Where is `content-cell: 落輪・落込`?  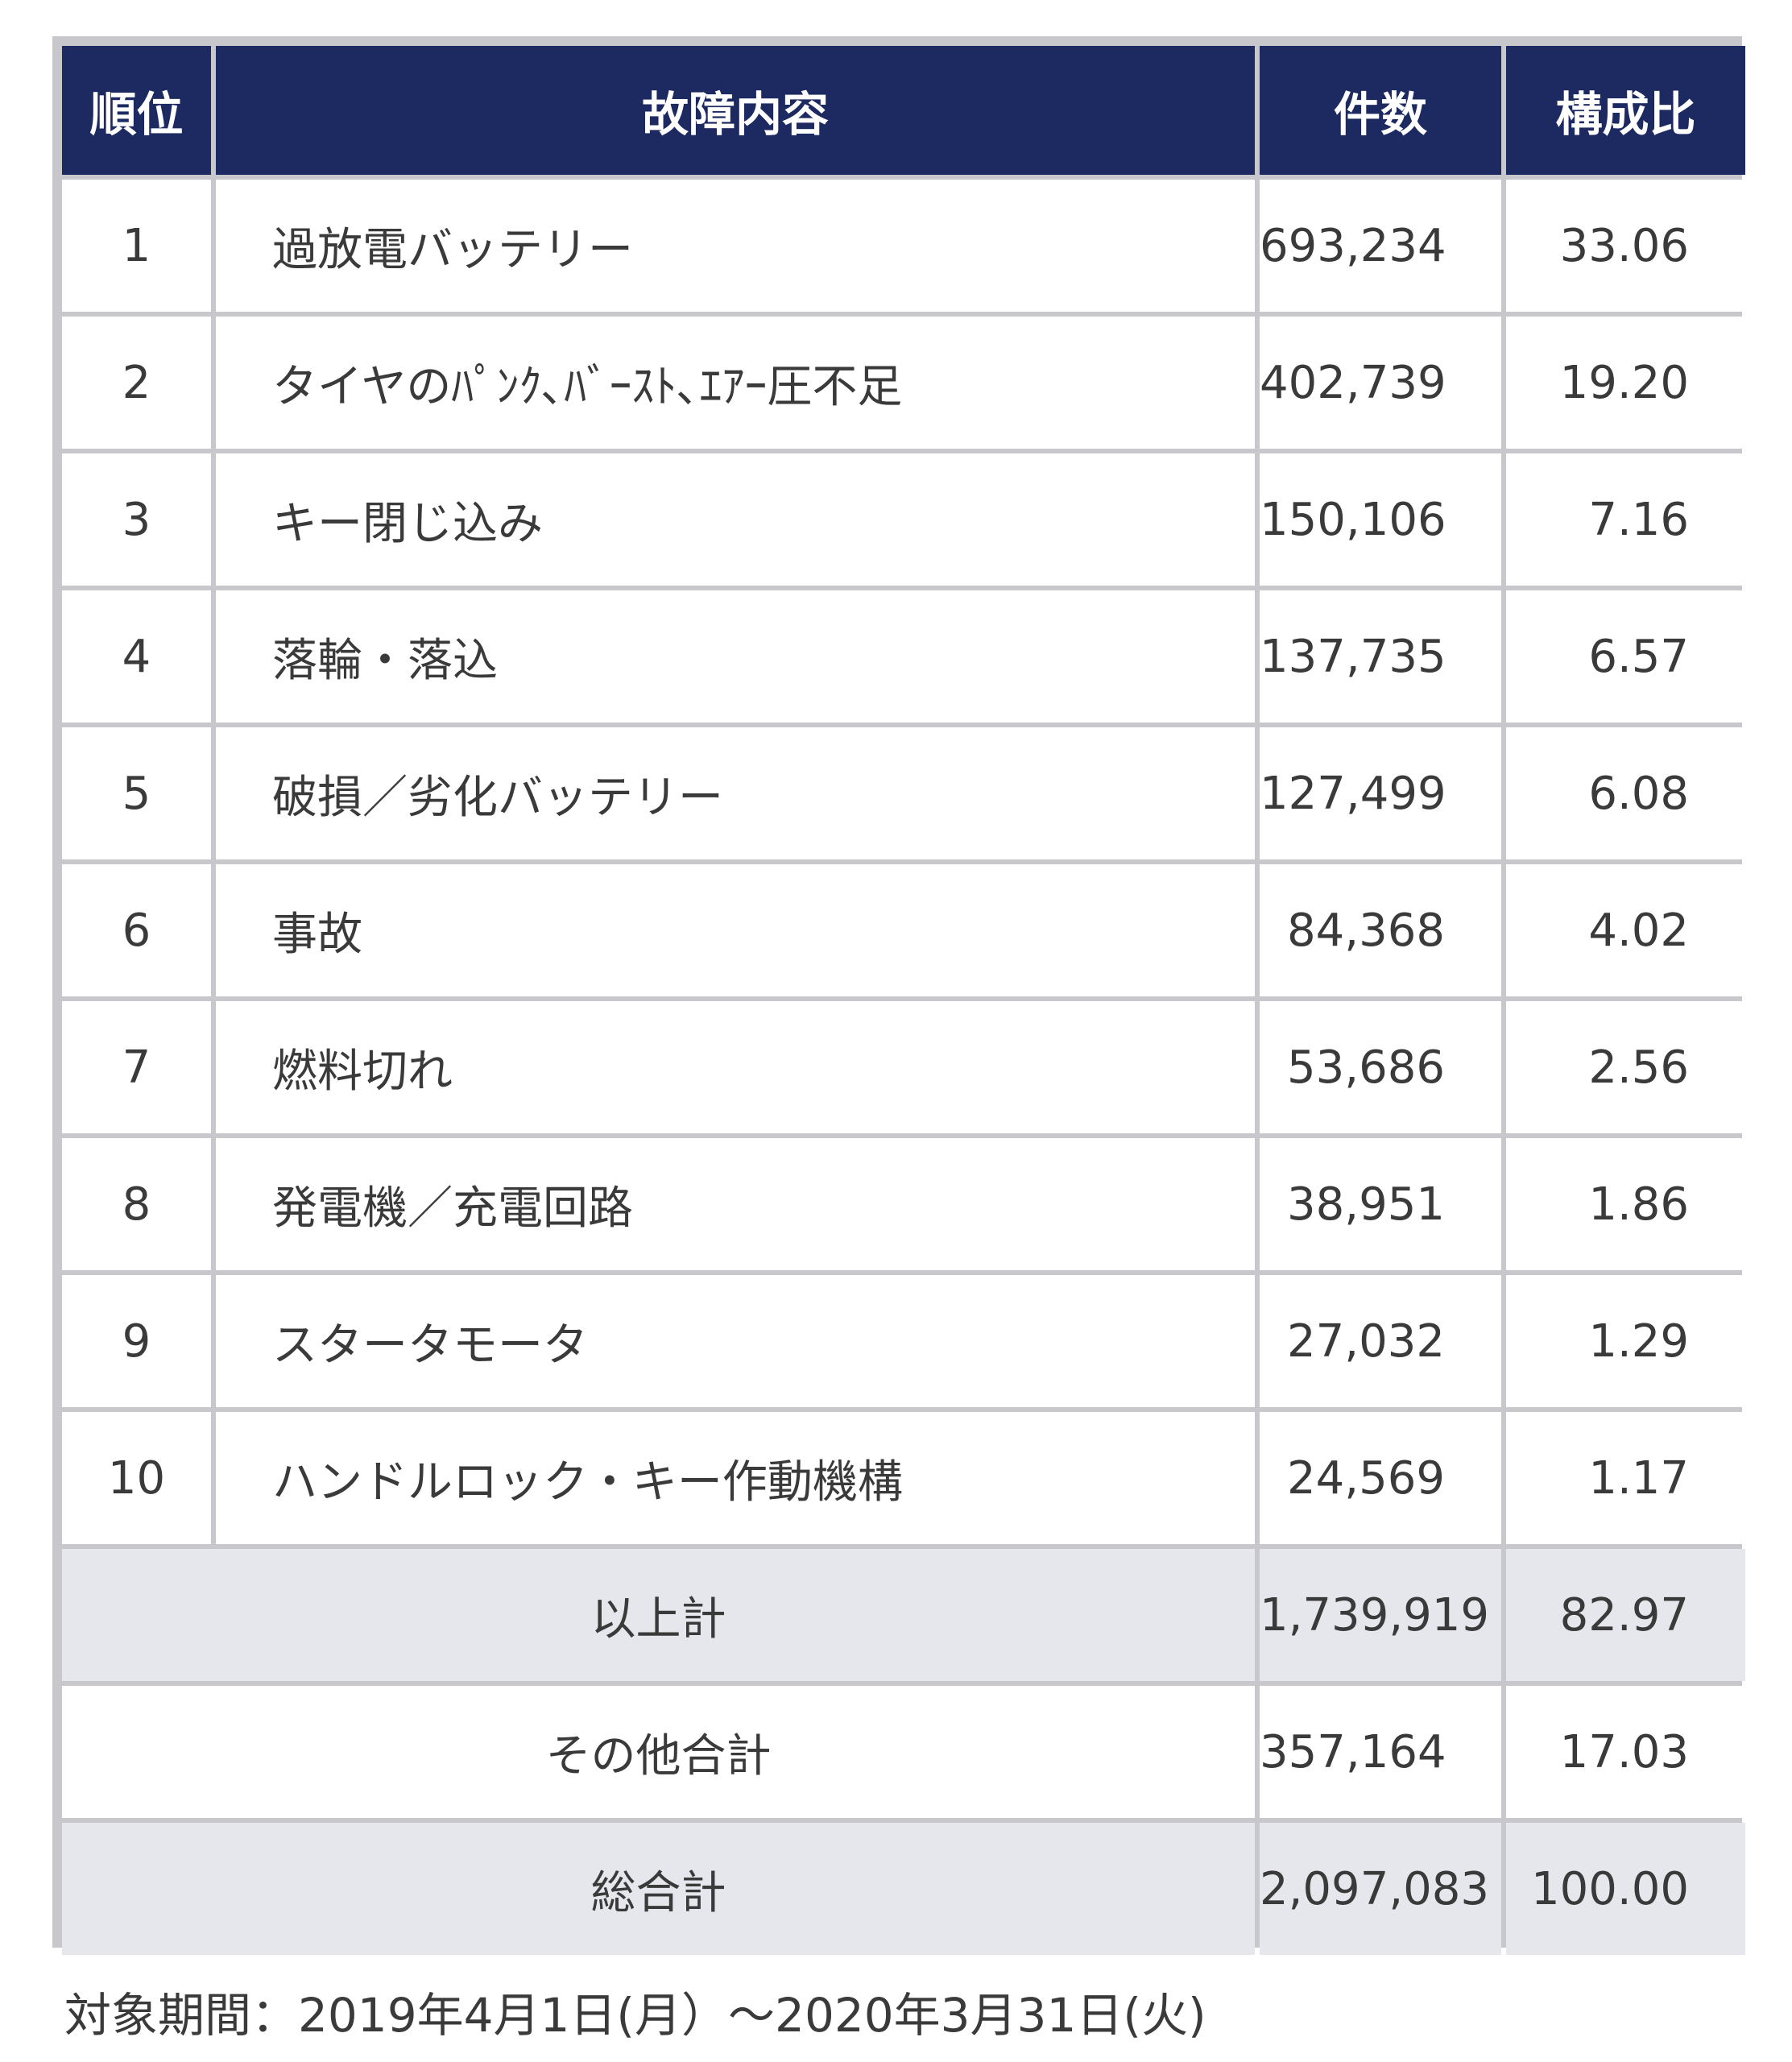 content-cell: 落輪・落込 is located at coordinates (735, 656).